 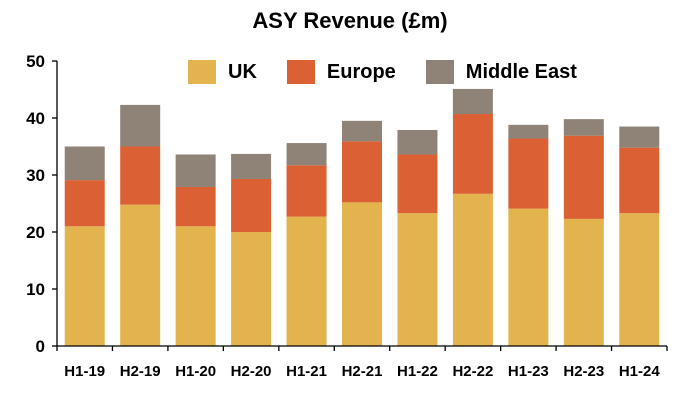 What do you see at coordinates (242, 71) in the screenshot?
I see `legend-label-uk: UK` at bounding box center [242, 71].